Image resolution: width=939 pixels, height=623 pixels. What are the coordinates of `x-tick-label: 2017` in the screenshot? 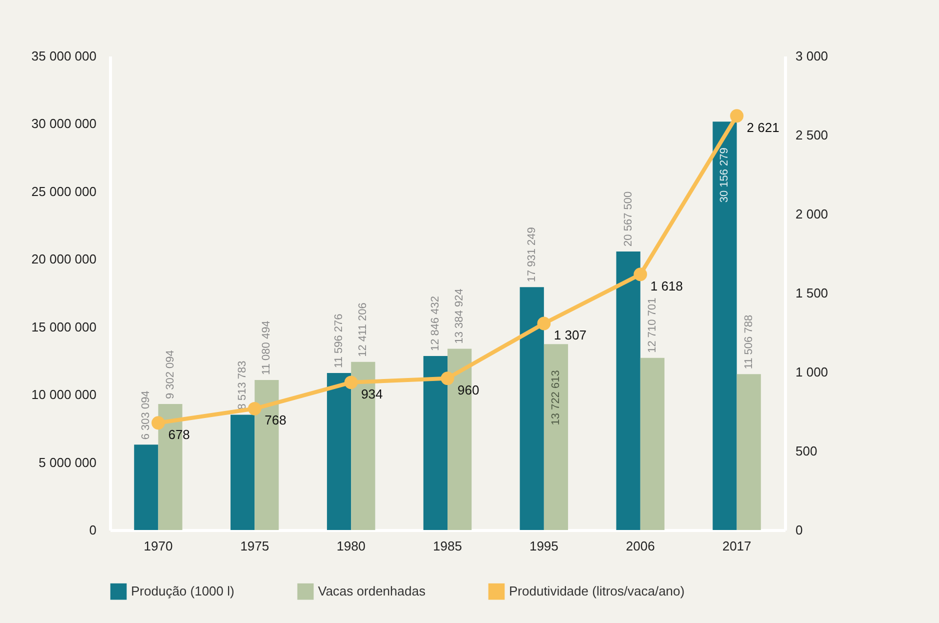 It's located at (737, 546).